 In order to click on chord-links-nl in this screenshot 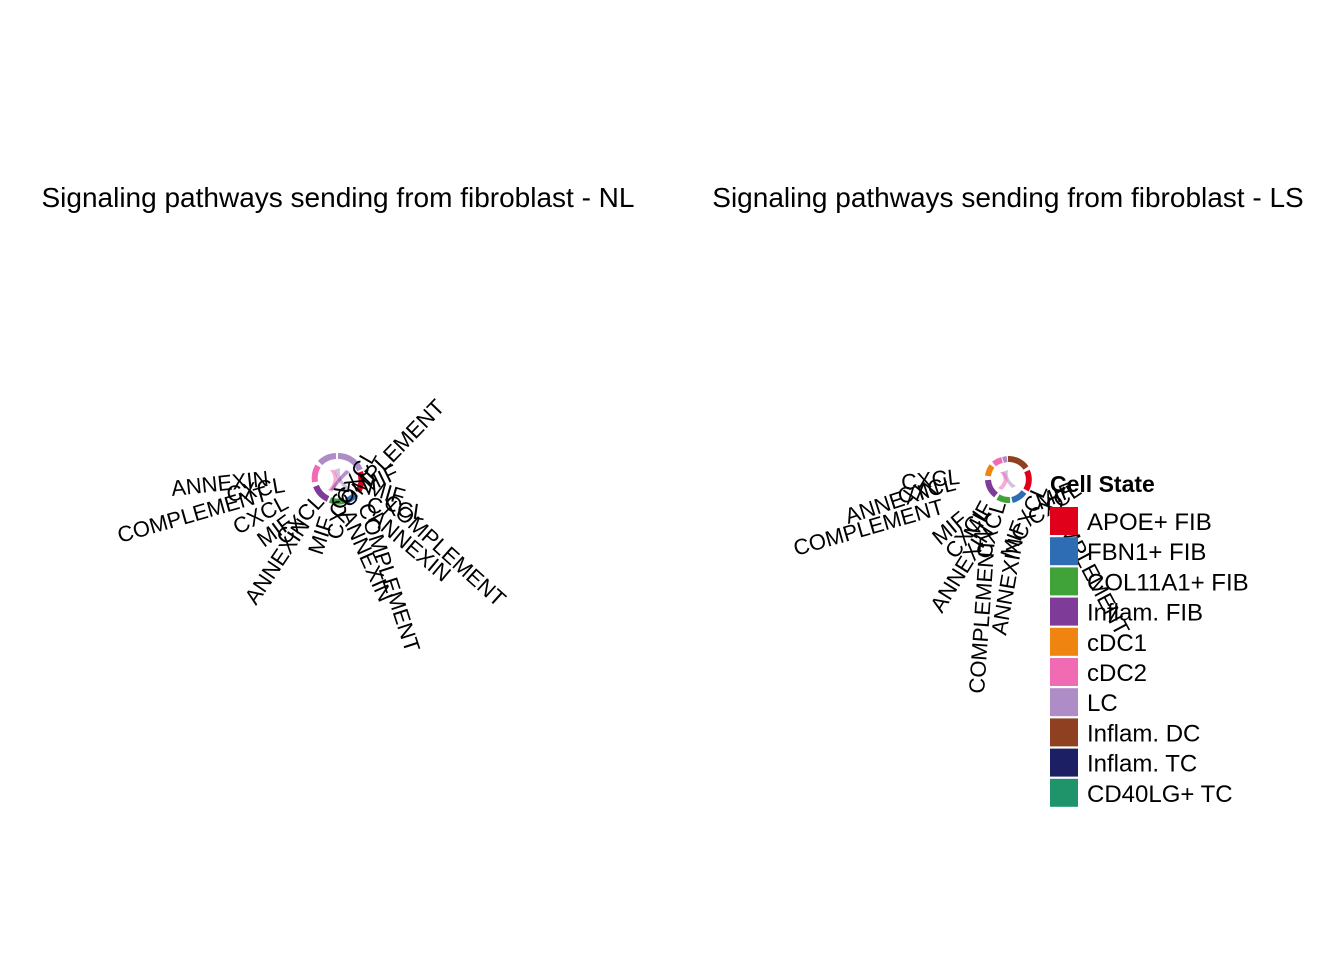, I will do `click(339, 480)`.